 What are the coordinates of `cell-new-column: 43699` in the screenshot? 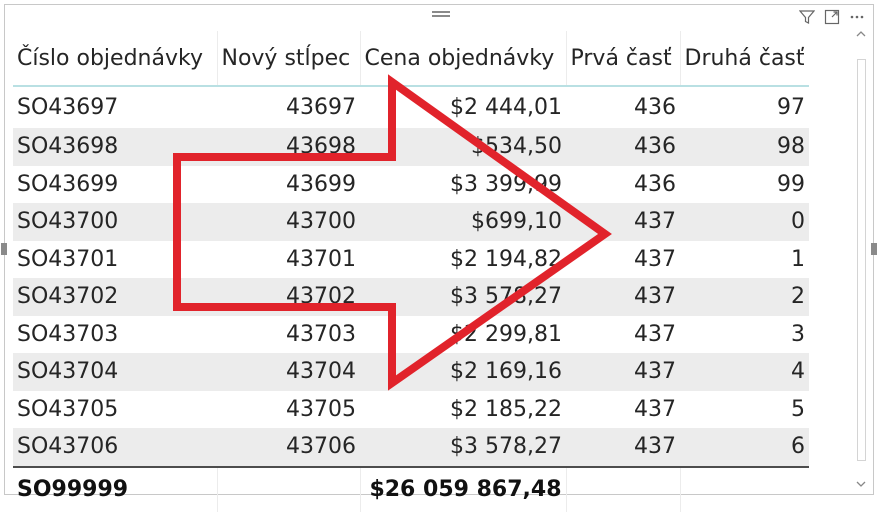 It's located at (321, 184).